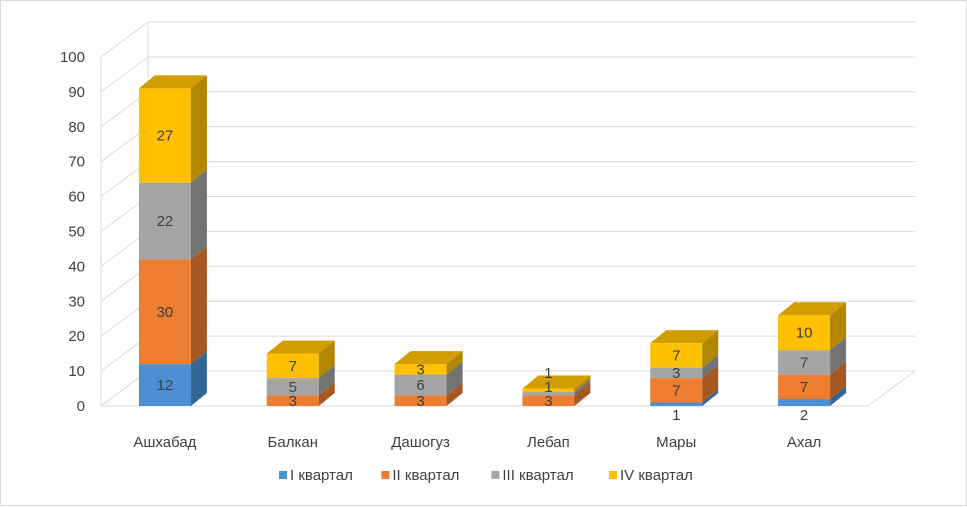 The height and width of the screenshot is (507, 967). What do you see at coordinates (656, 475) in the screenshot?
I see `legend-label: IV квартал` at bounding box center [656, 475].